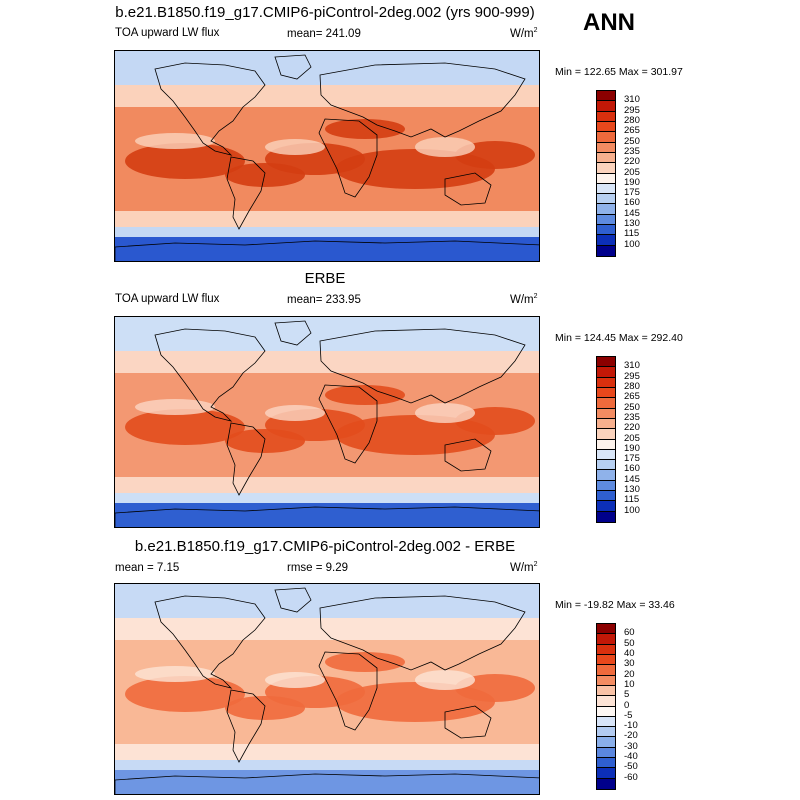 This screenshot has height=800, width=800. What do you see at coordinates (147, 568) in the screenshot?
I see `panel-3-left-label: mean = 7.15` at bounding box center [147, 568].